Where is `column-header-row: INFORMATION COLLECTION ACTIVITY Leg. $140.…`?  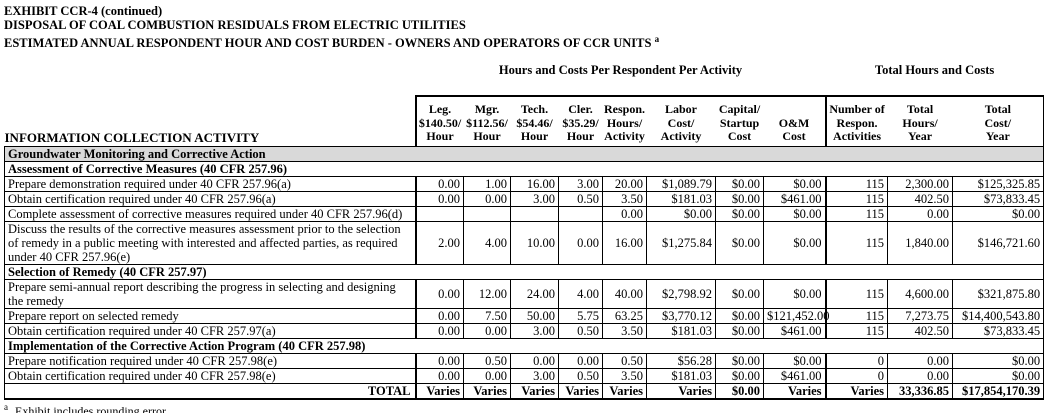
column-header-row: INFORMATION COLLECTION ACTIVITY Leg. $140.… is located at coordinates (525, 121).